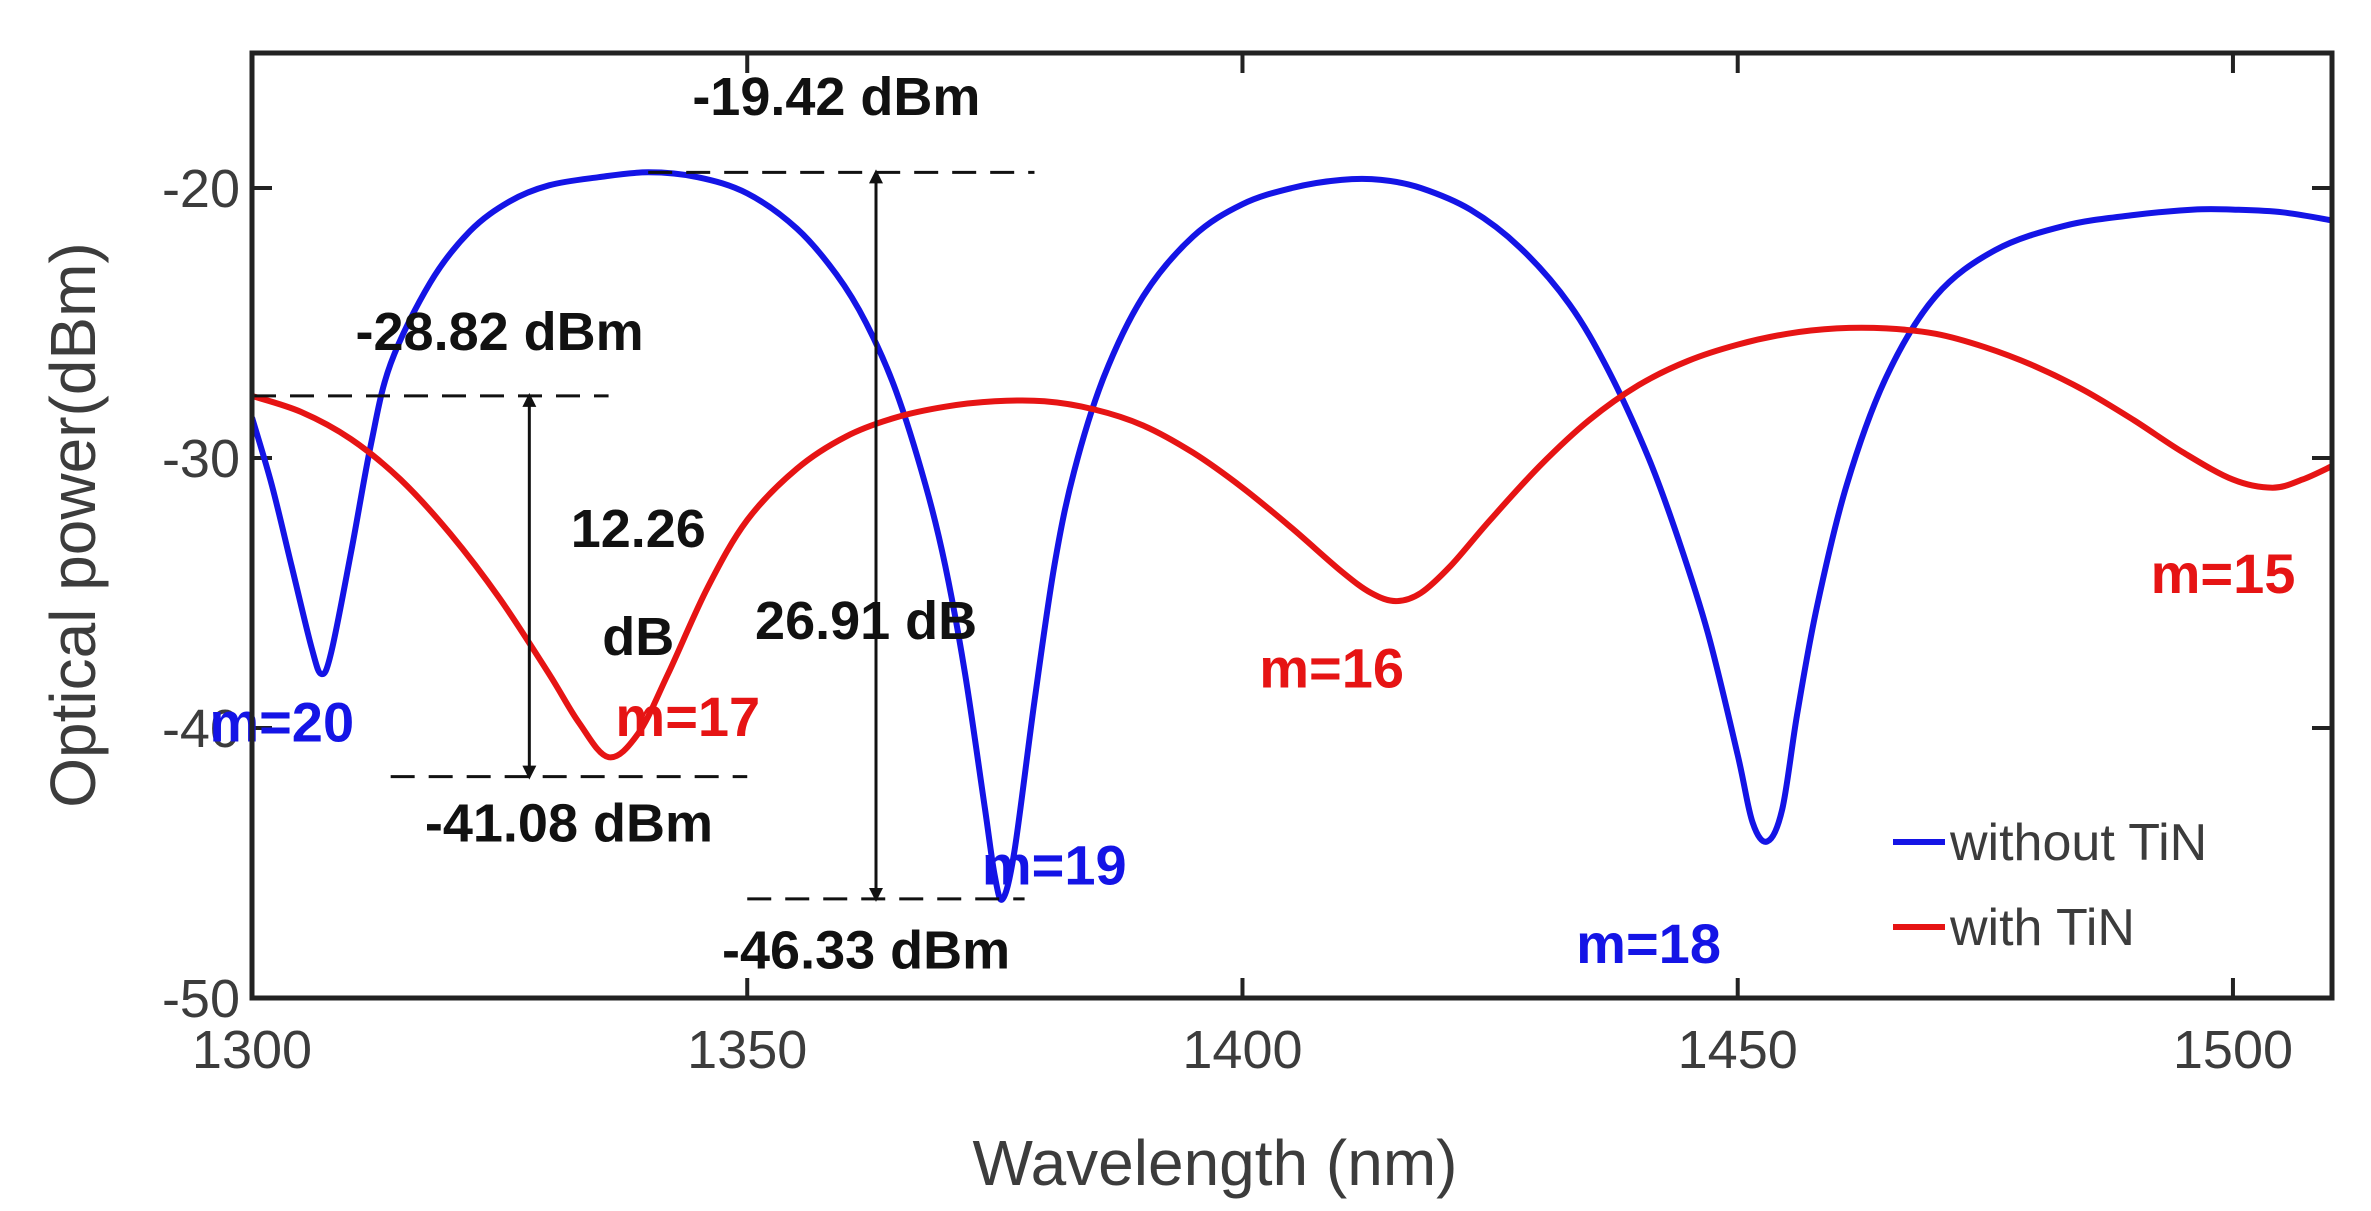 This screenshot has height=1211, width=2371. I want to click on x-tick-label: 1400, so click(1242, 1050).